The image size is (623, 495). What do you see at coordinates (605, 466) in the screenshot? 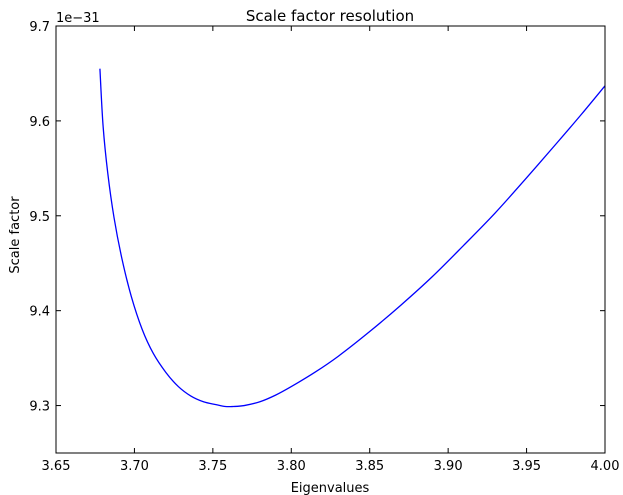
I see `x-tick-label: 4.00` at bounding box center [605, 466].